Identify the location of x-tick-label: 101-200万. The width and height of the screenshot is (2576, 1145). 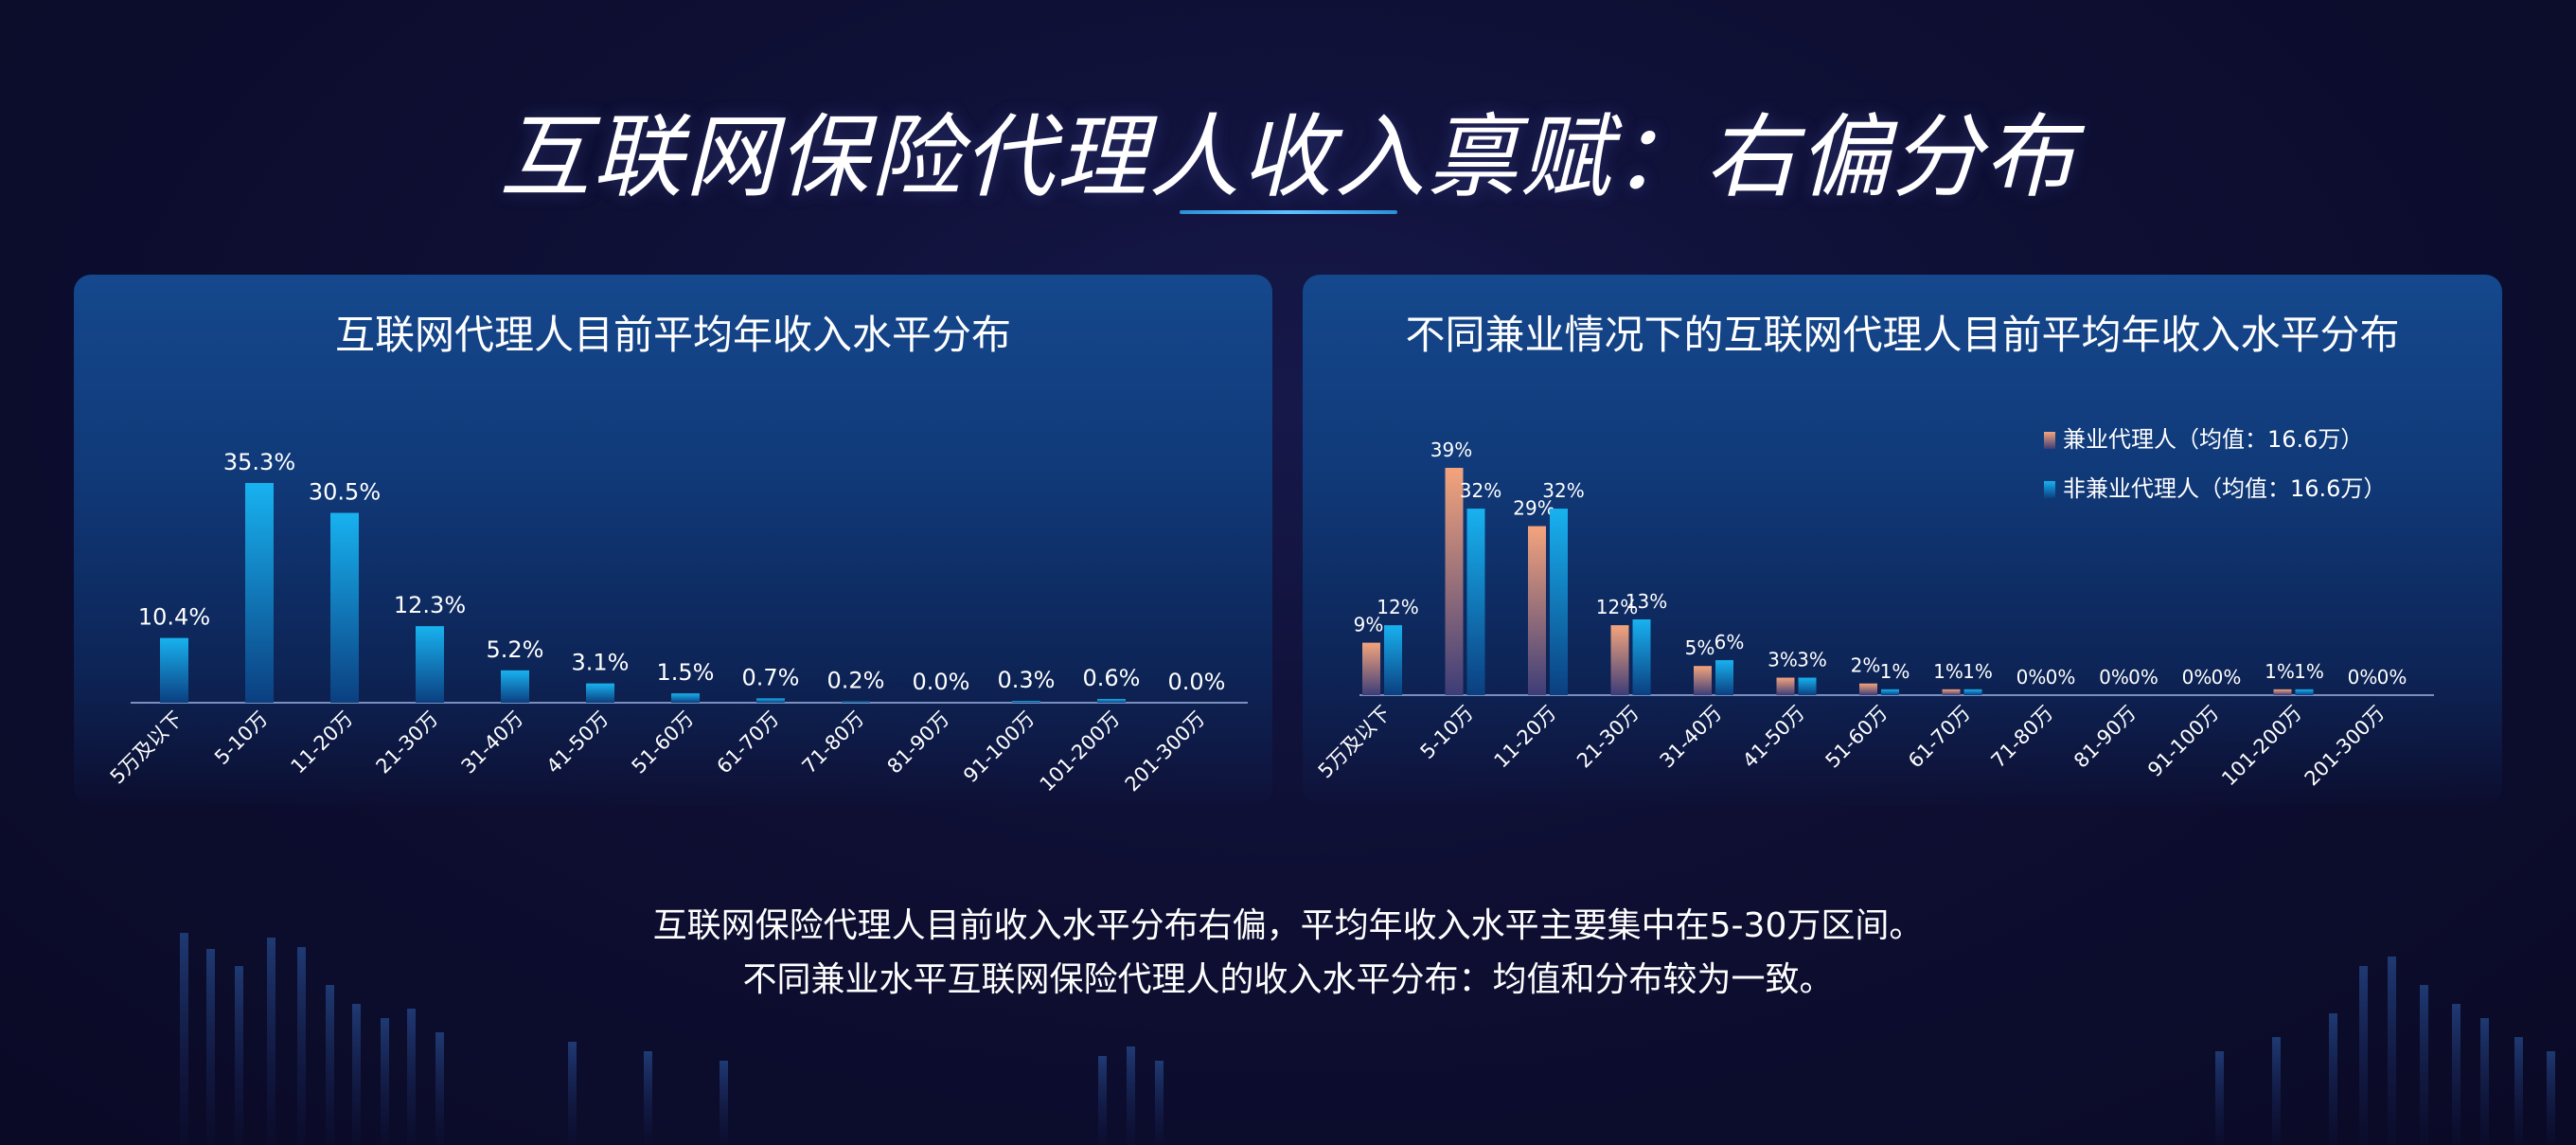
(2262, 746).